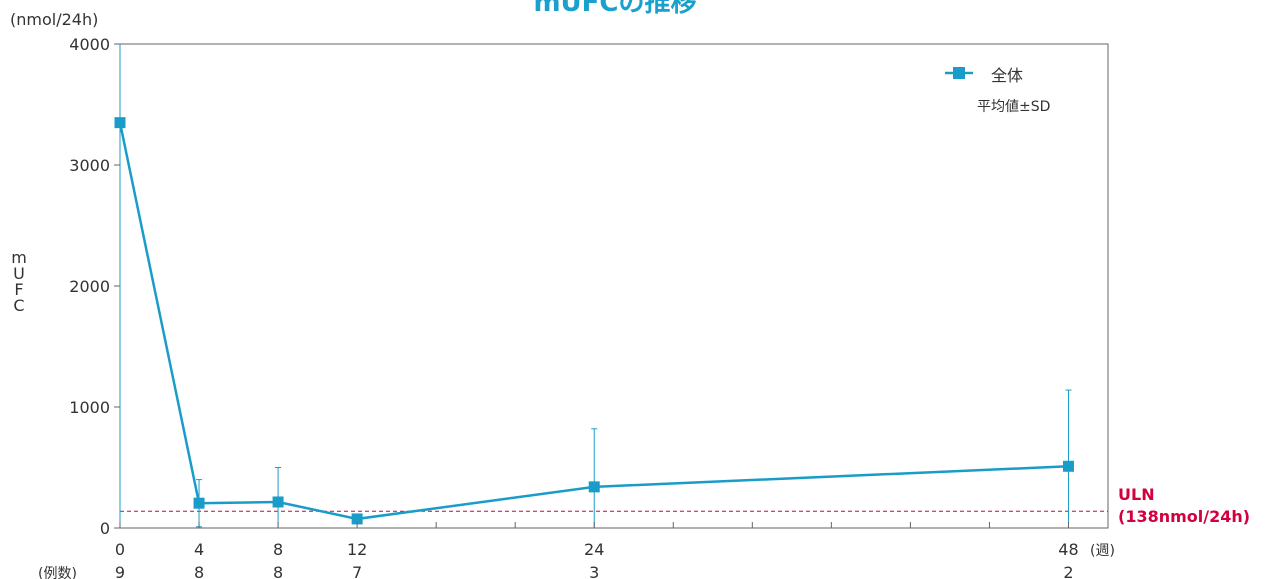 The height and width of the screenshot is (579, 1268). Describe the element at coordinates (1014, 107) in the screenshot. I see `legend-note: 平均値±SD` at that location.